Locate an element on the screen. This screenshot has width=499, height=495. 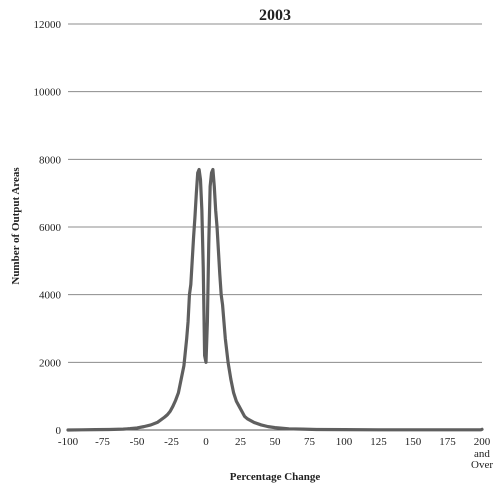
x-tick-label-extra: Over is located at coordinates (482, 465).